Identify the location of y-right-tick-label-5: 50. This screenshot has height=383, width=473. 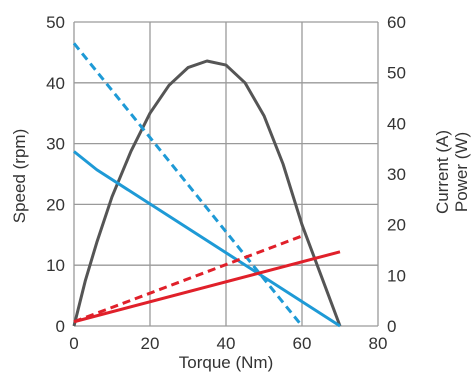
(396, 73).